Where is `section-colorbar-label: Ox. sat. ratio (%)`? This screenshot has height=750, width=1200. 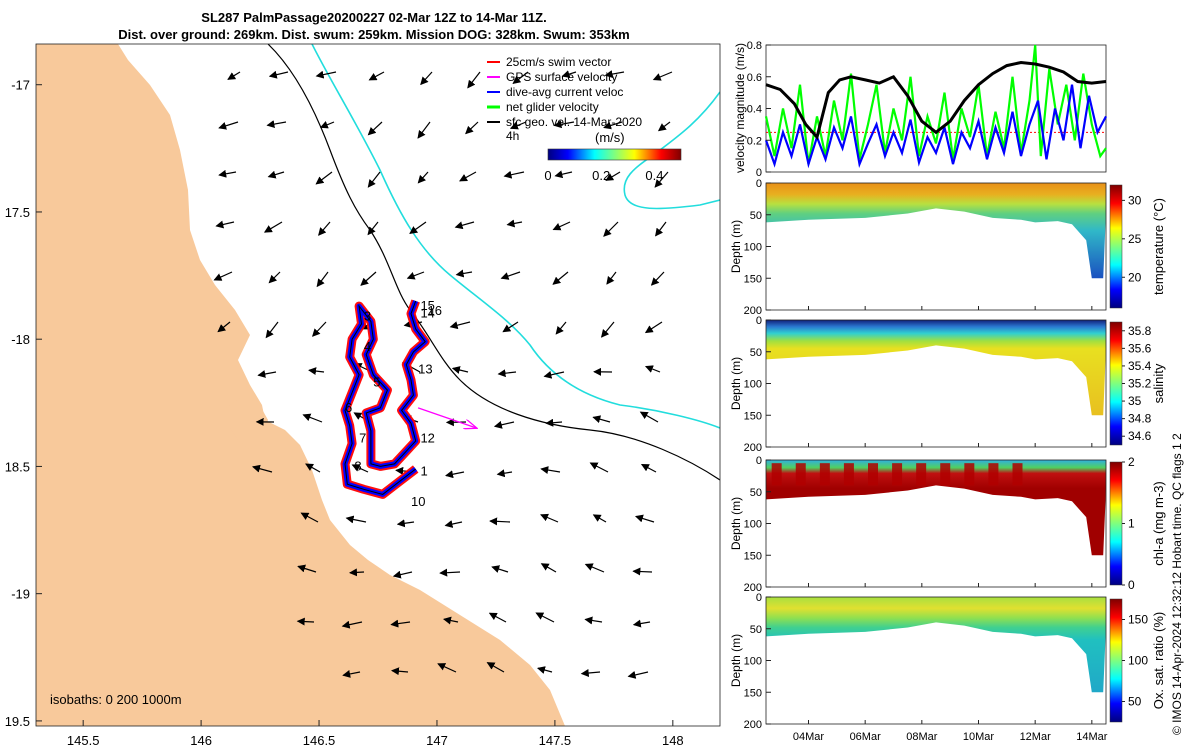 section-colorbar-label: Ox. sat. ratio (%) is located at coordinates (1158, 661).